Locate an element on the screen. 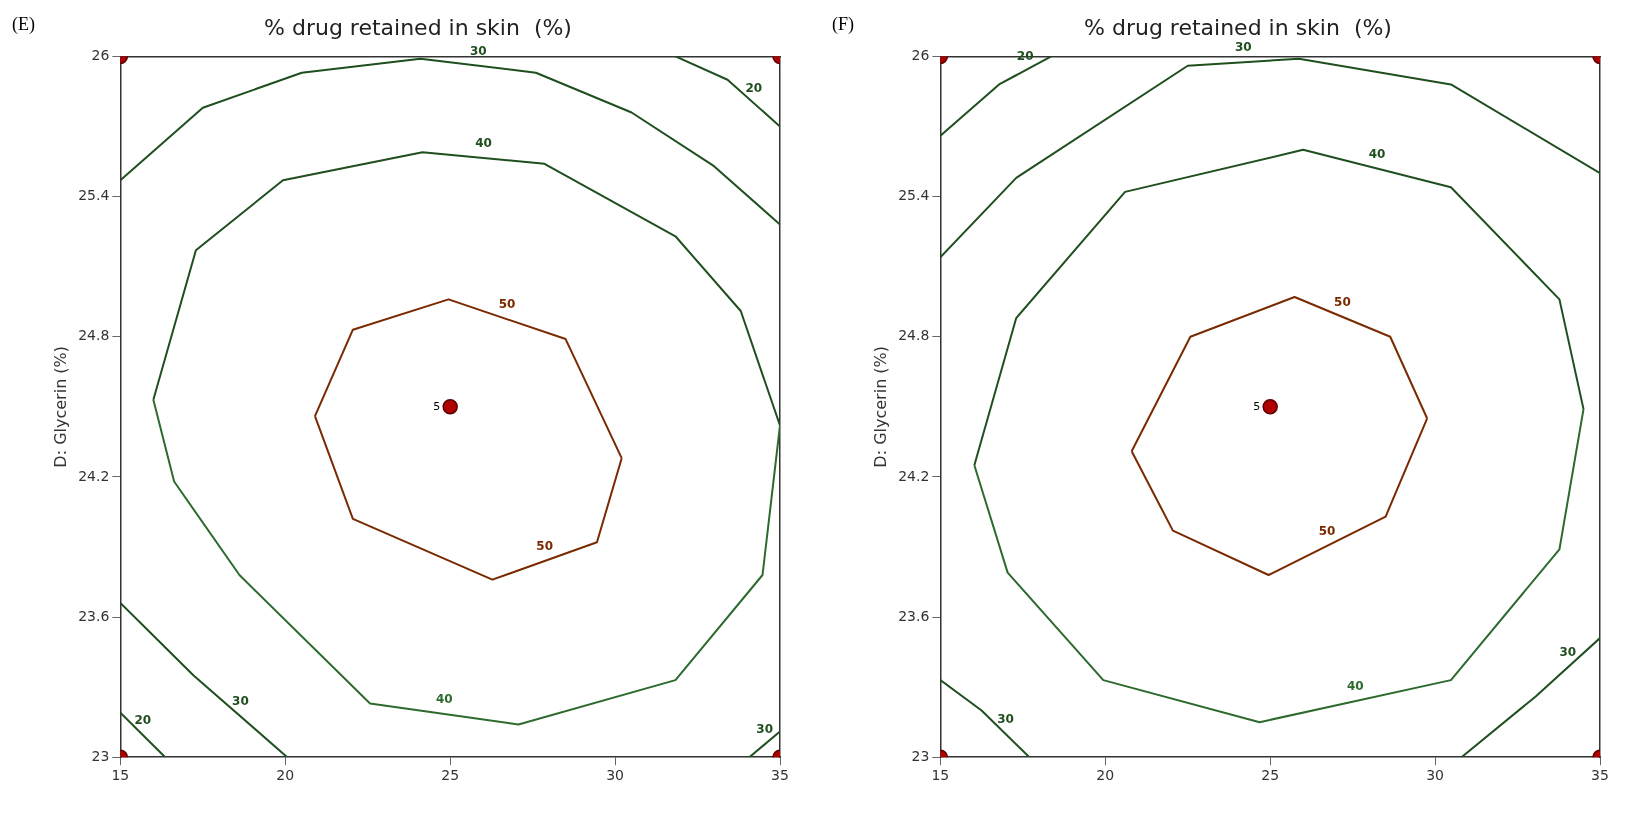 The height and width of the screenshot is (819, 1644). text: (E) is located at coordinates (23, 24).